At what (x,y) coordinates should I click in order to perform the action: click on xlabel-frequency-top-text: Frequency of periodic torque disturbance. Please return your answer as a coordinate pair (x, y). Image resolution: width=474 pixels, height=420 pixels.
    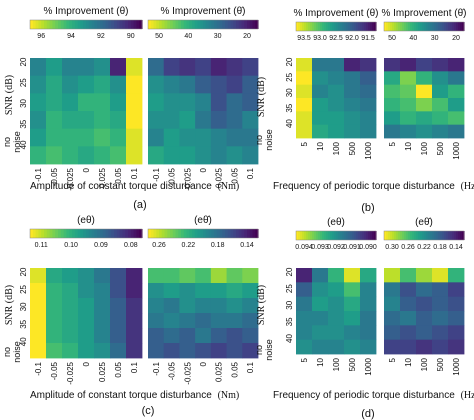
    Looking at the image, I should click on (364, 186).